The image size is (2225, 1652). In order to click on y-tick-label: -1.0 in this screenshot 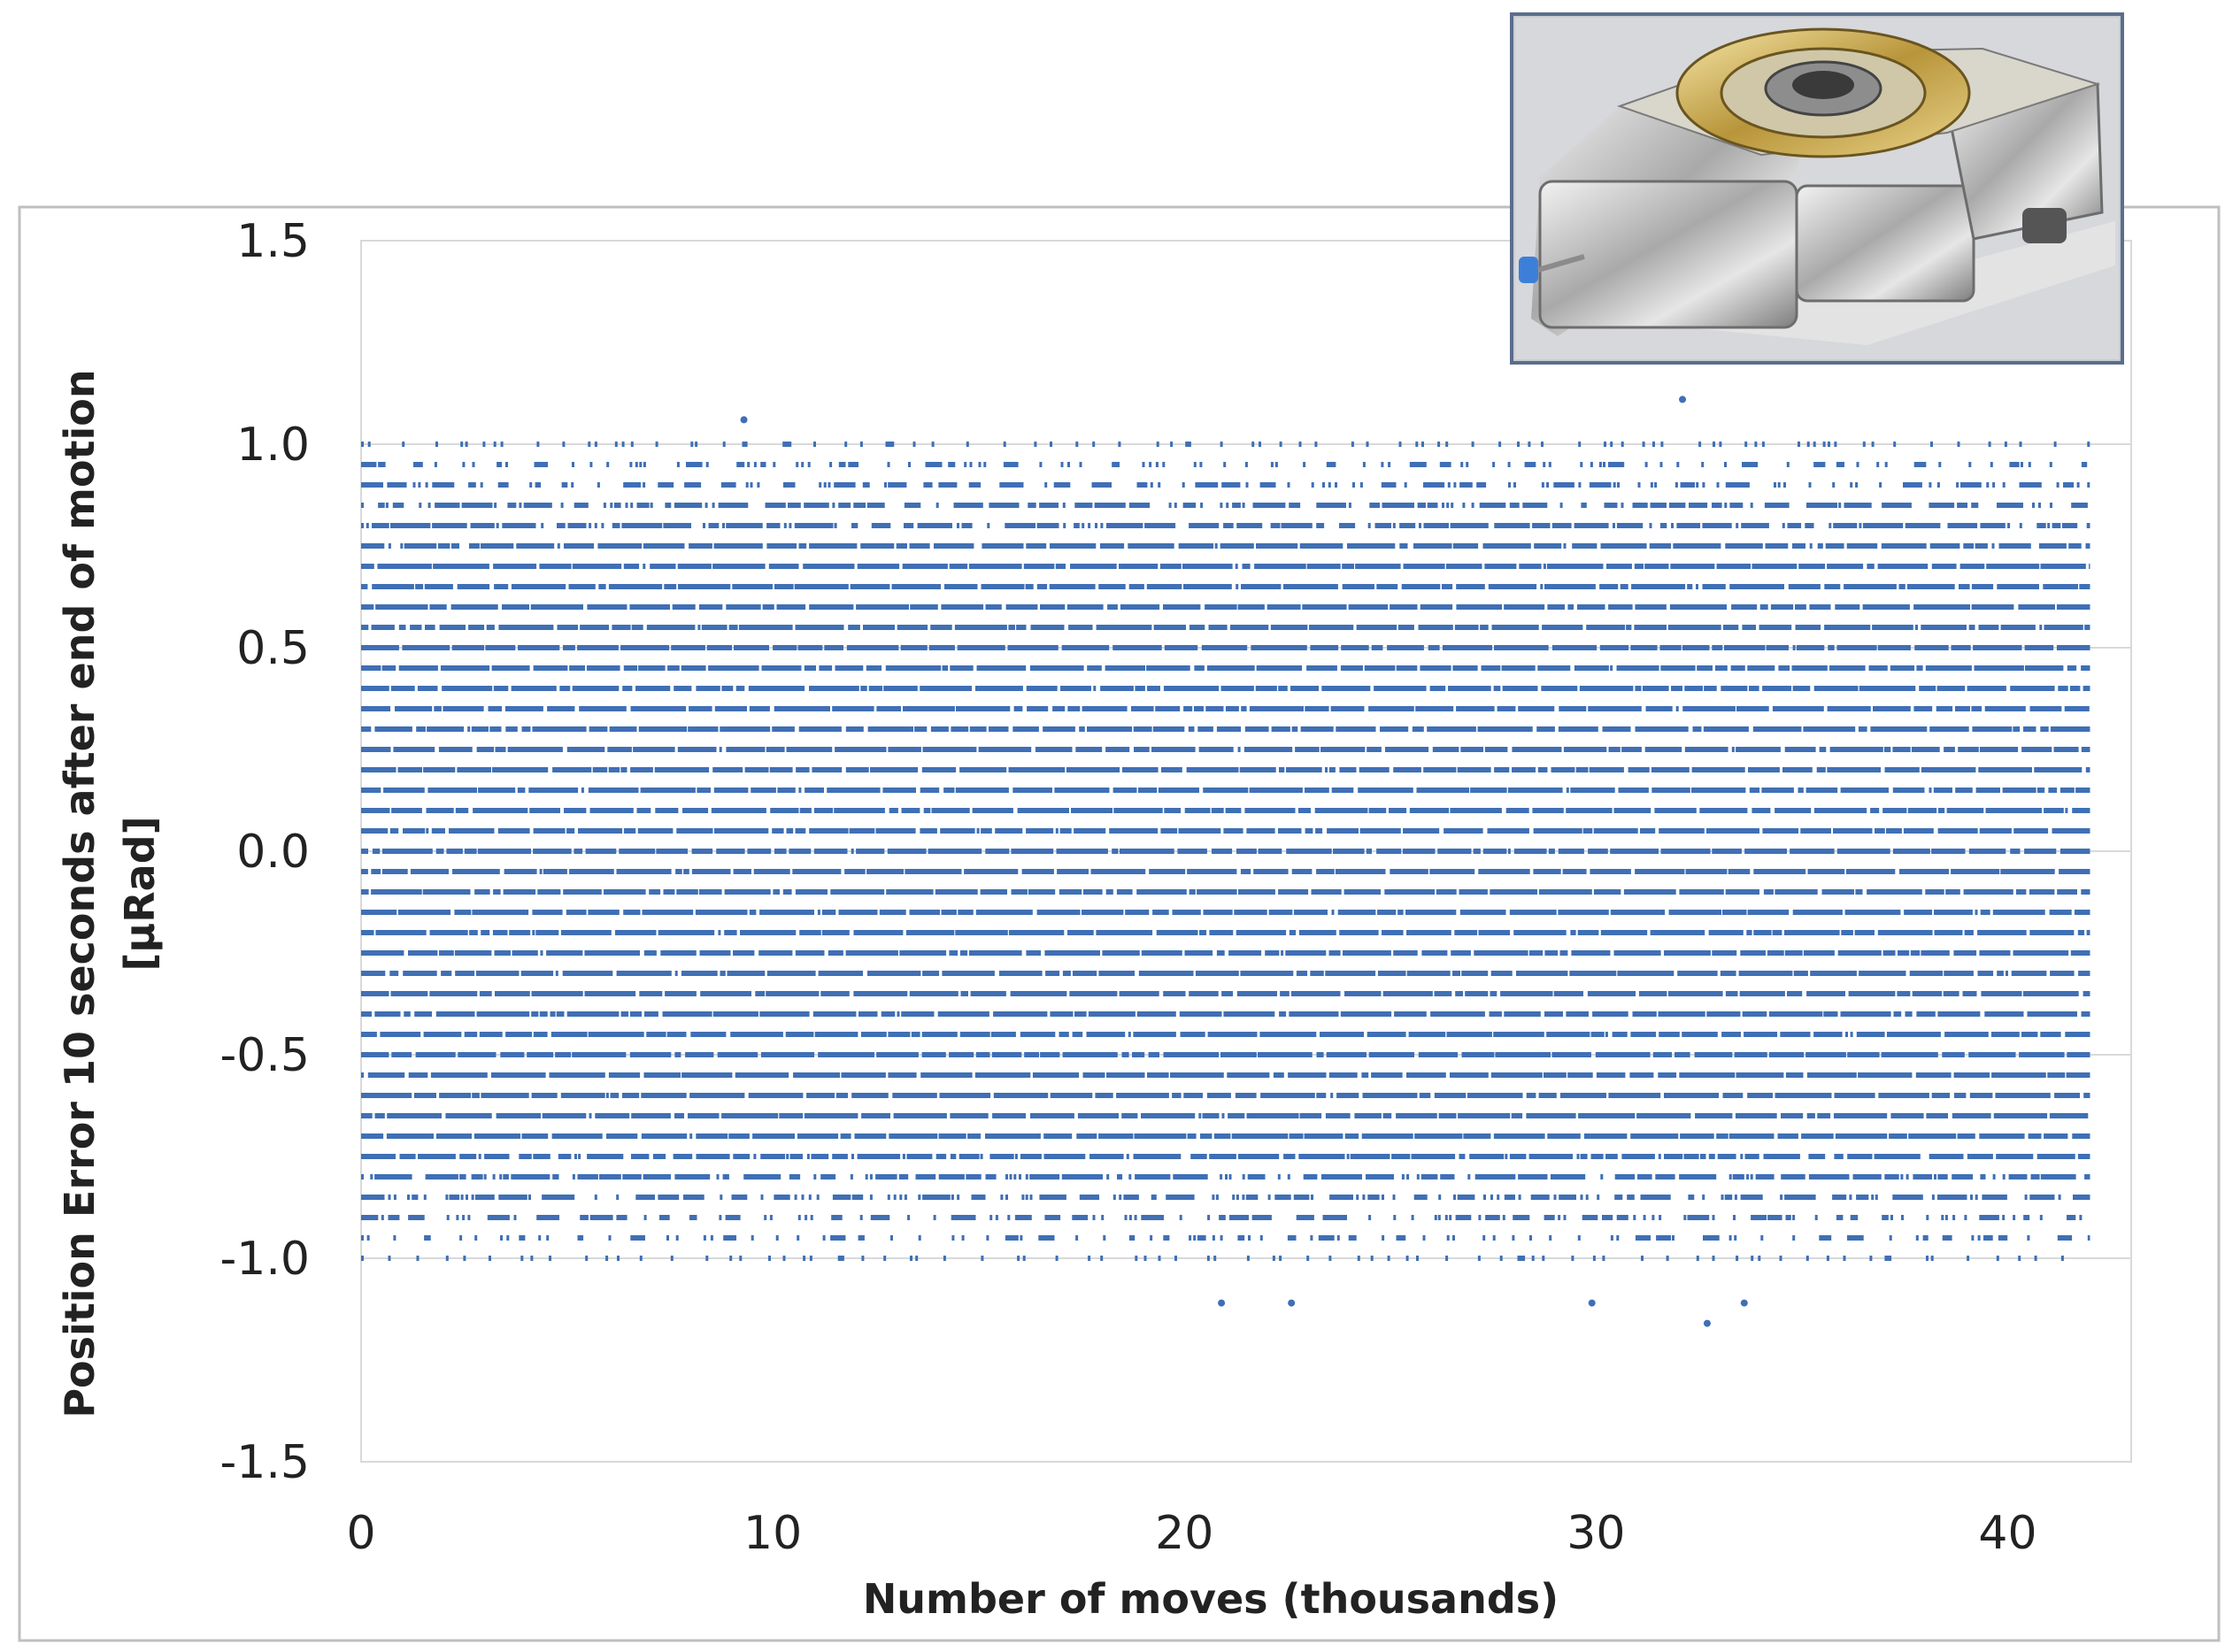, I will do `click(265, 1259)`.